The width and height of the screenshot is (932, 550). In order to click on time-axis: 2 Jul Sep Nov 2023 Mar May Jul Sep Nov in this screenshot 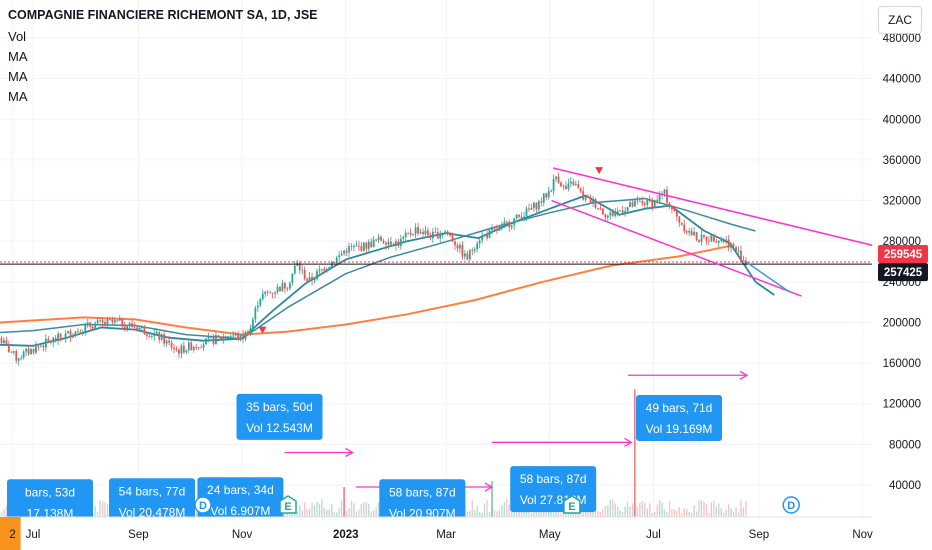, I will do `click(436, 533)`.